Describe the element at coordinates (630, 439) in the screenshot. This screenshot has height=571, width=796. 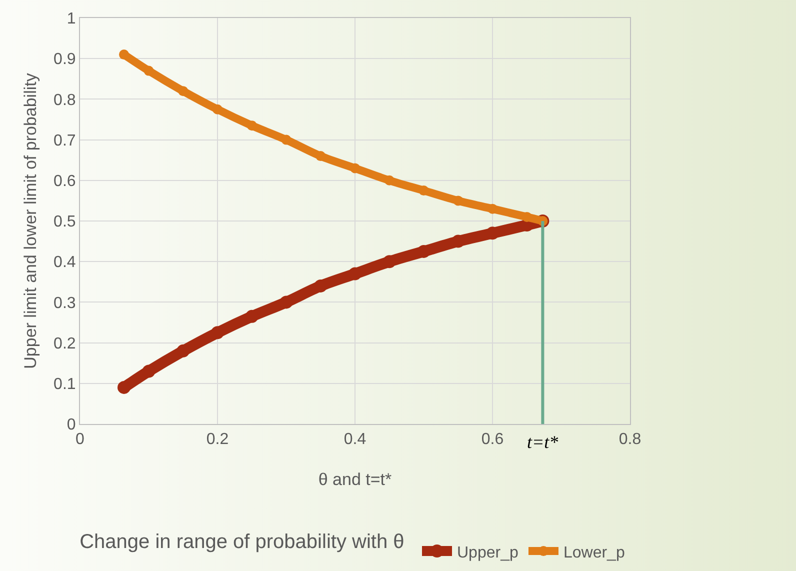
I see `x-tick-label: 0.8` at that location.